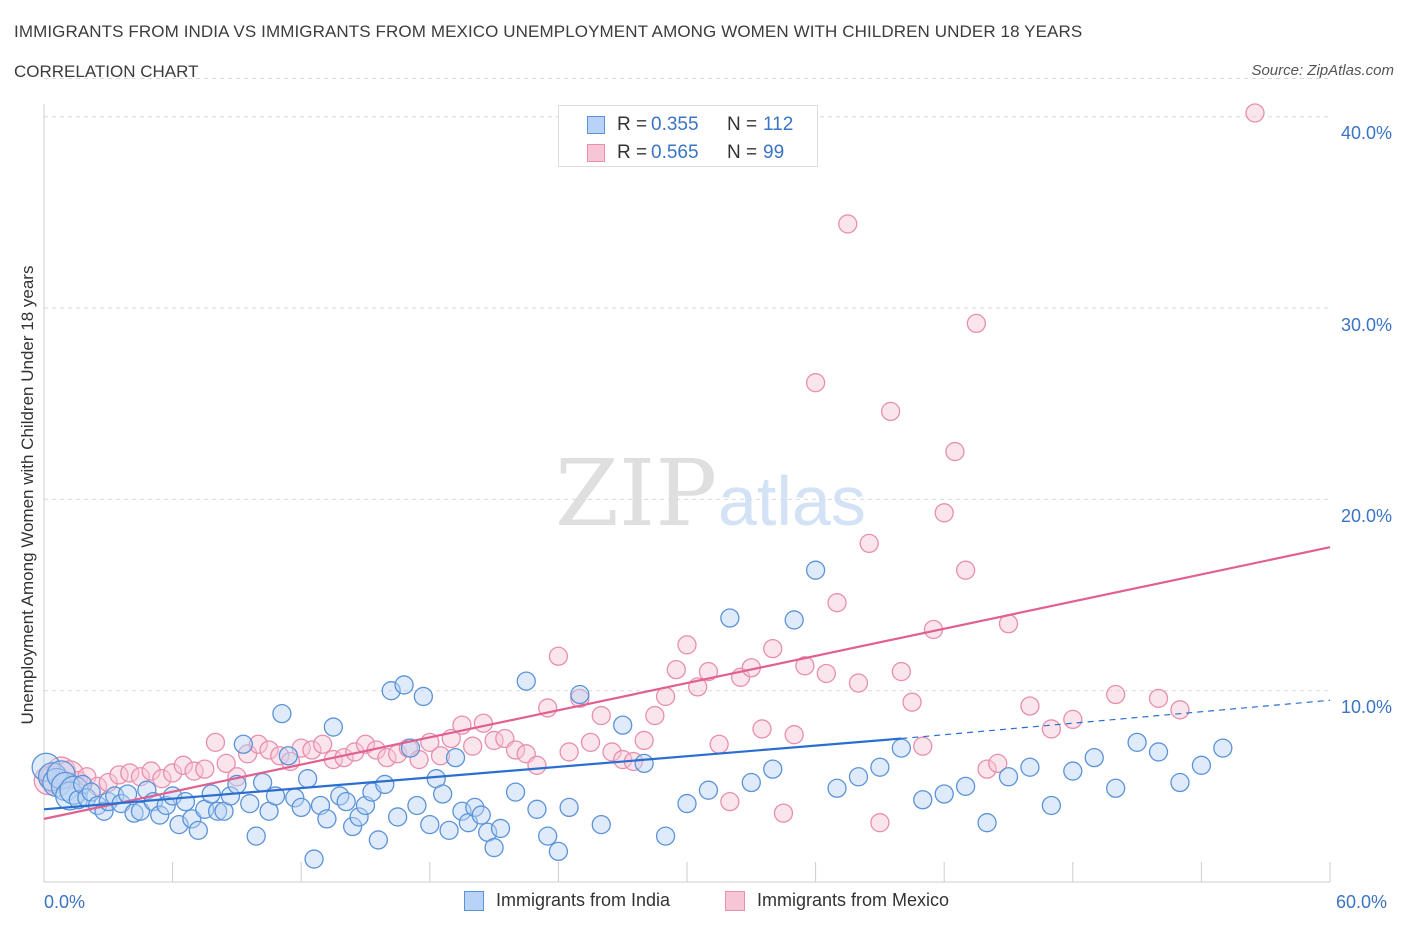  What do you see at coordinates (1362, 902) in the screenshot?
I see `x-tick-label-max: 60.0%` at bounding box center [1362, 902].